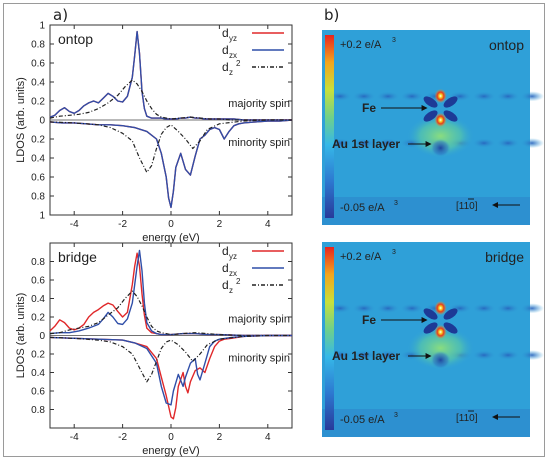  Describe the element at coordinates (440, 348) in the screenshot. I see `au-density-glow` at that location.